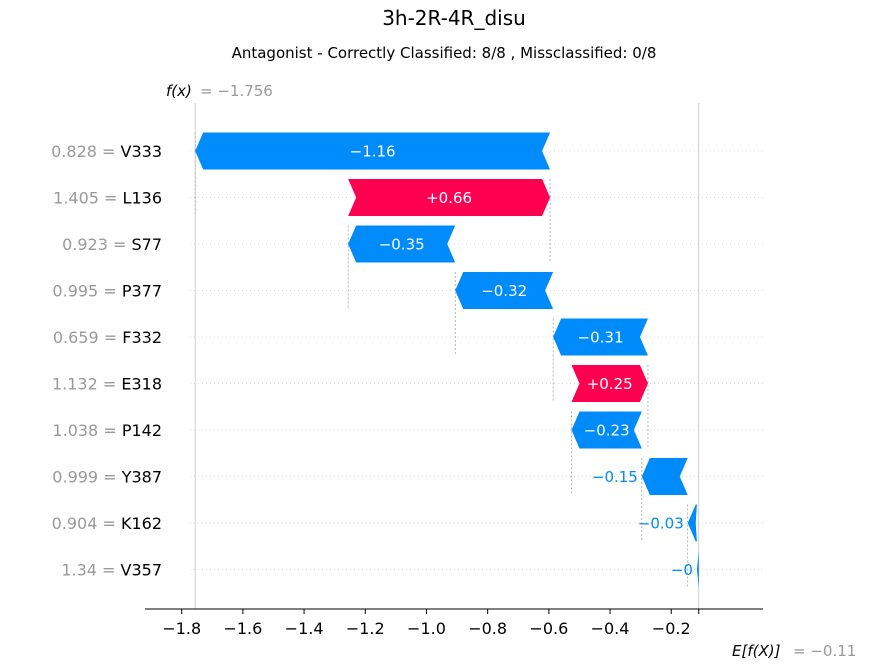 The image size is (871, 670). Describe the element at coordinates (236, 91) in the screenshot. I see `fx-value: = −1.756` at that location.